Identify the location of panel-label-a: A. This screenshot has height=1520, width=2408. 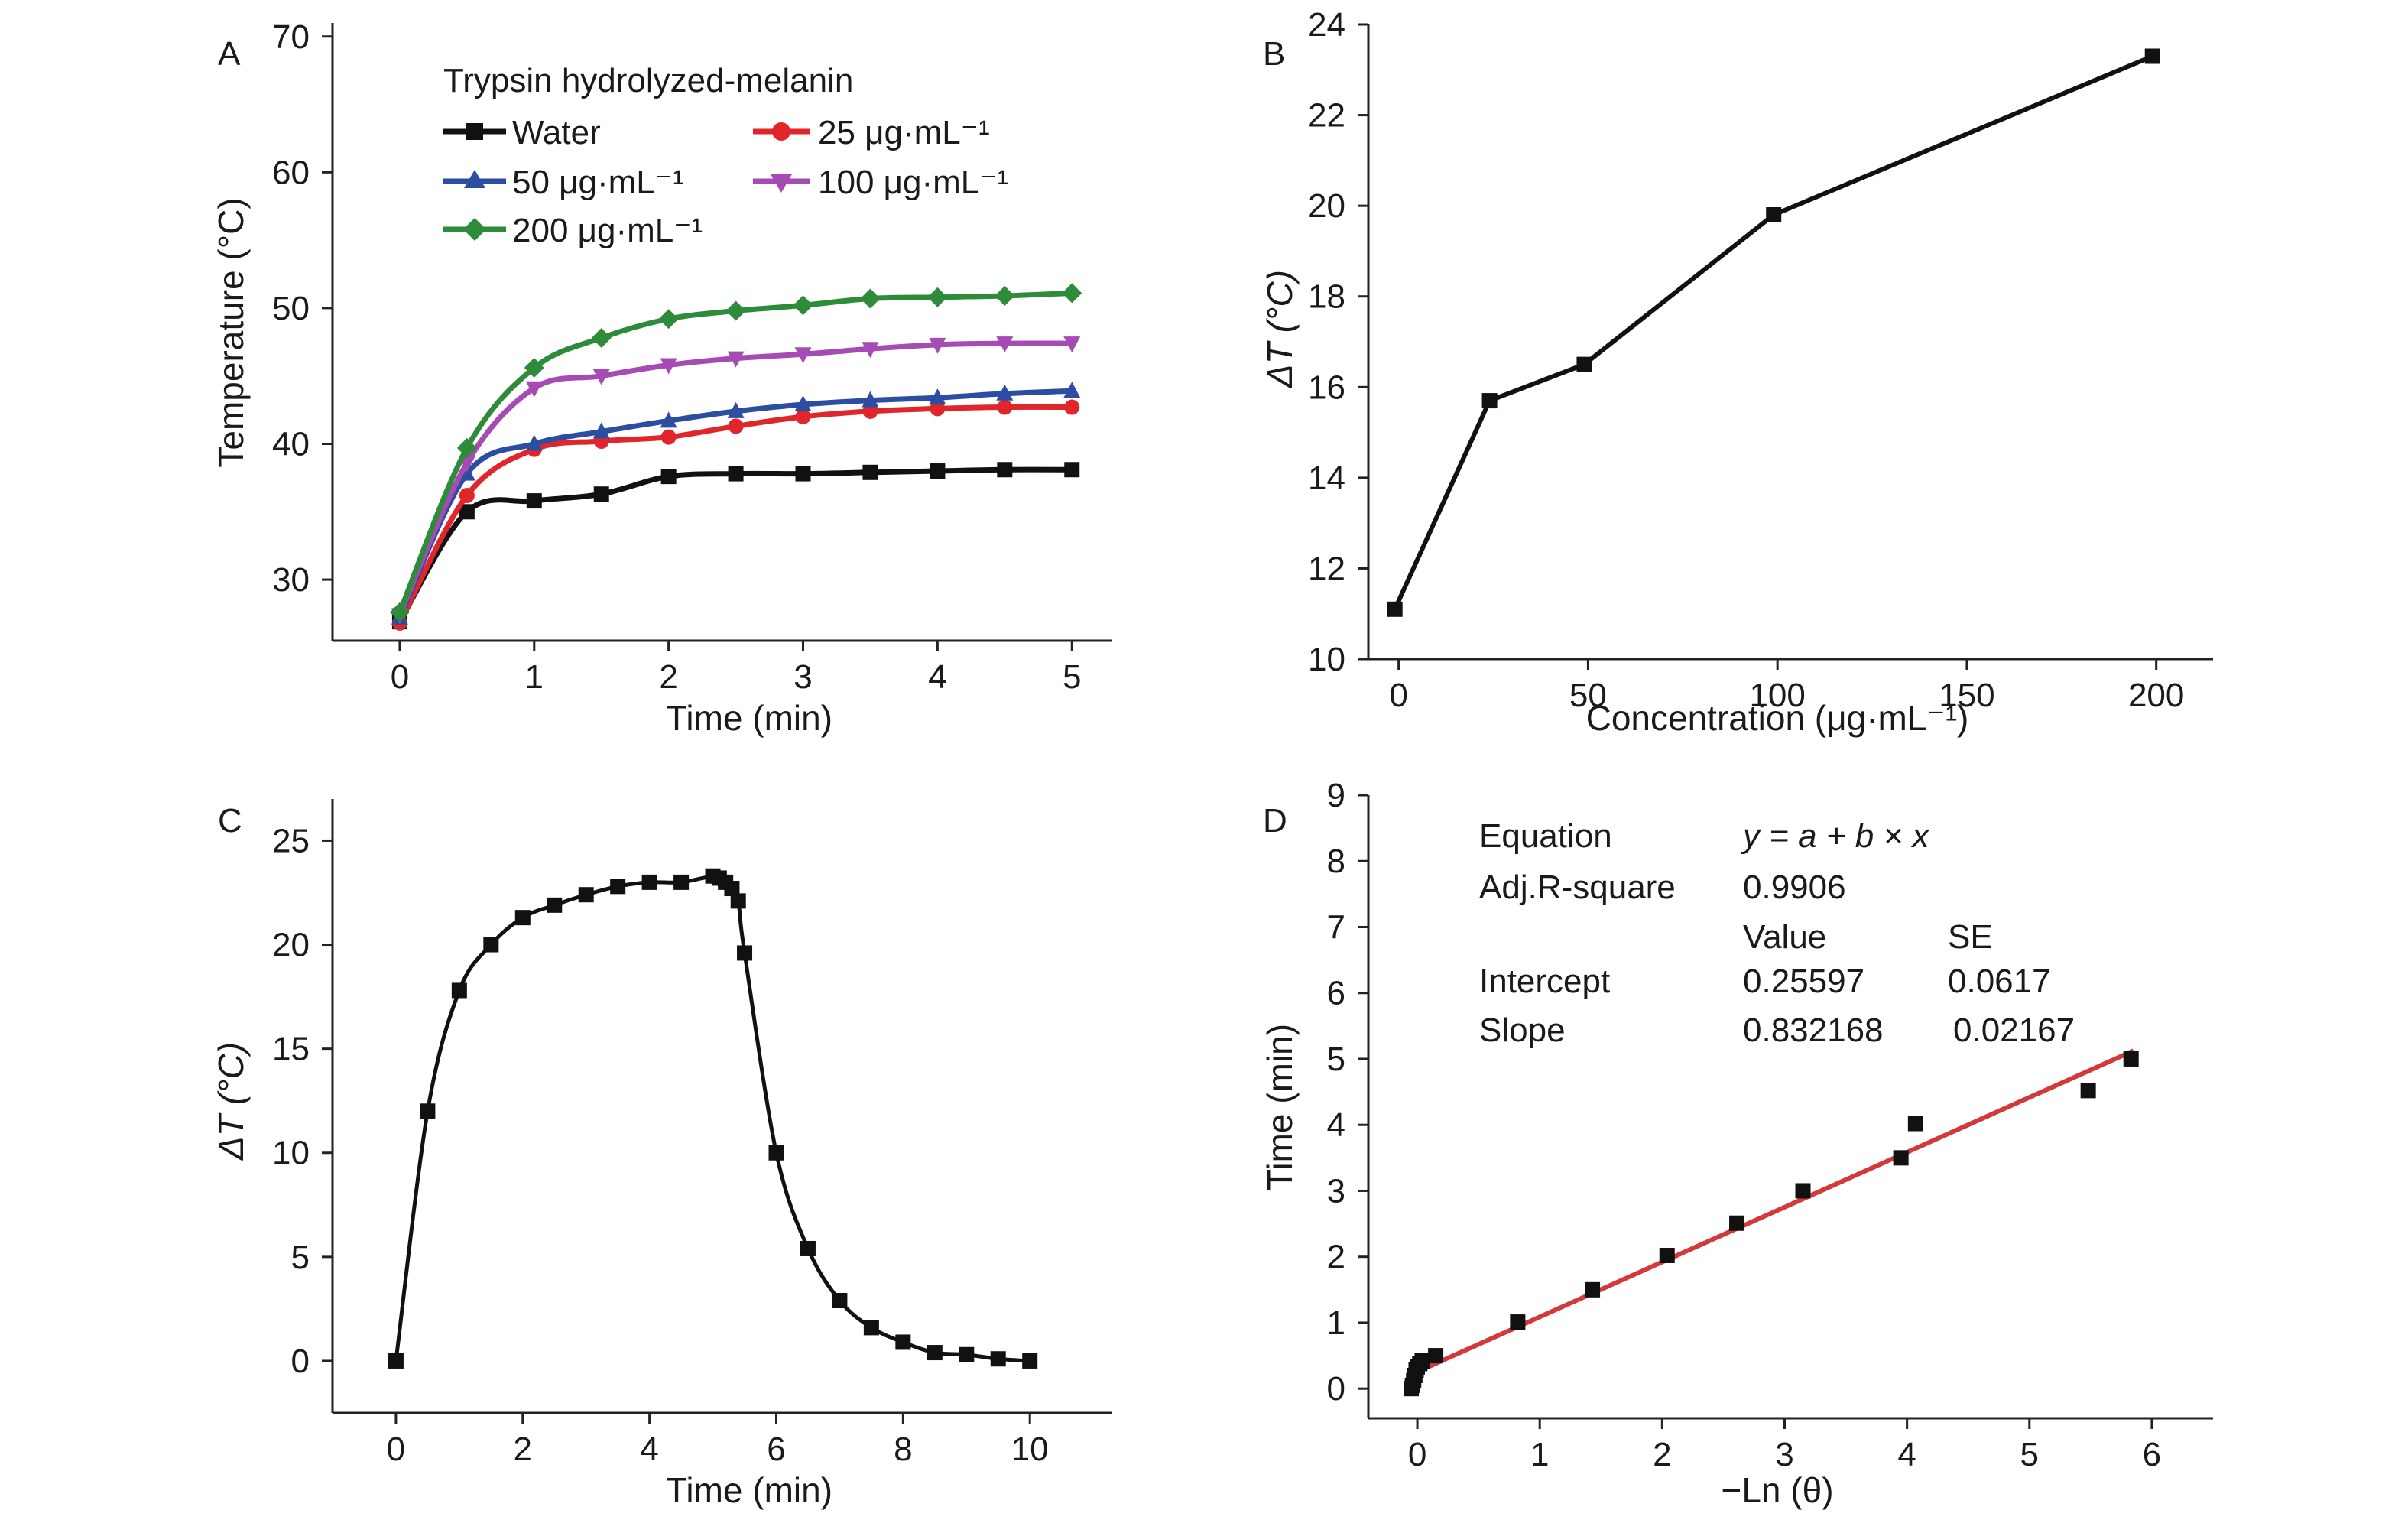
(230, 54).